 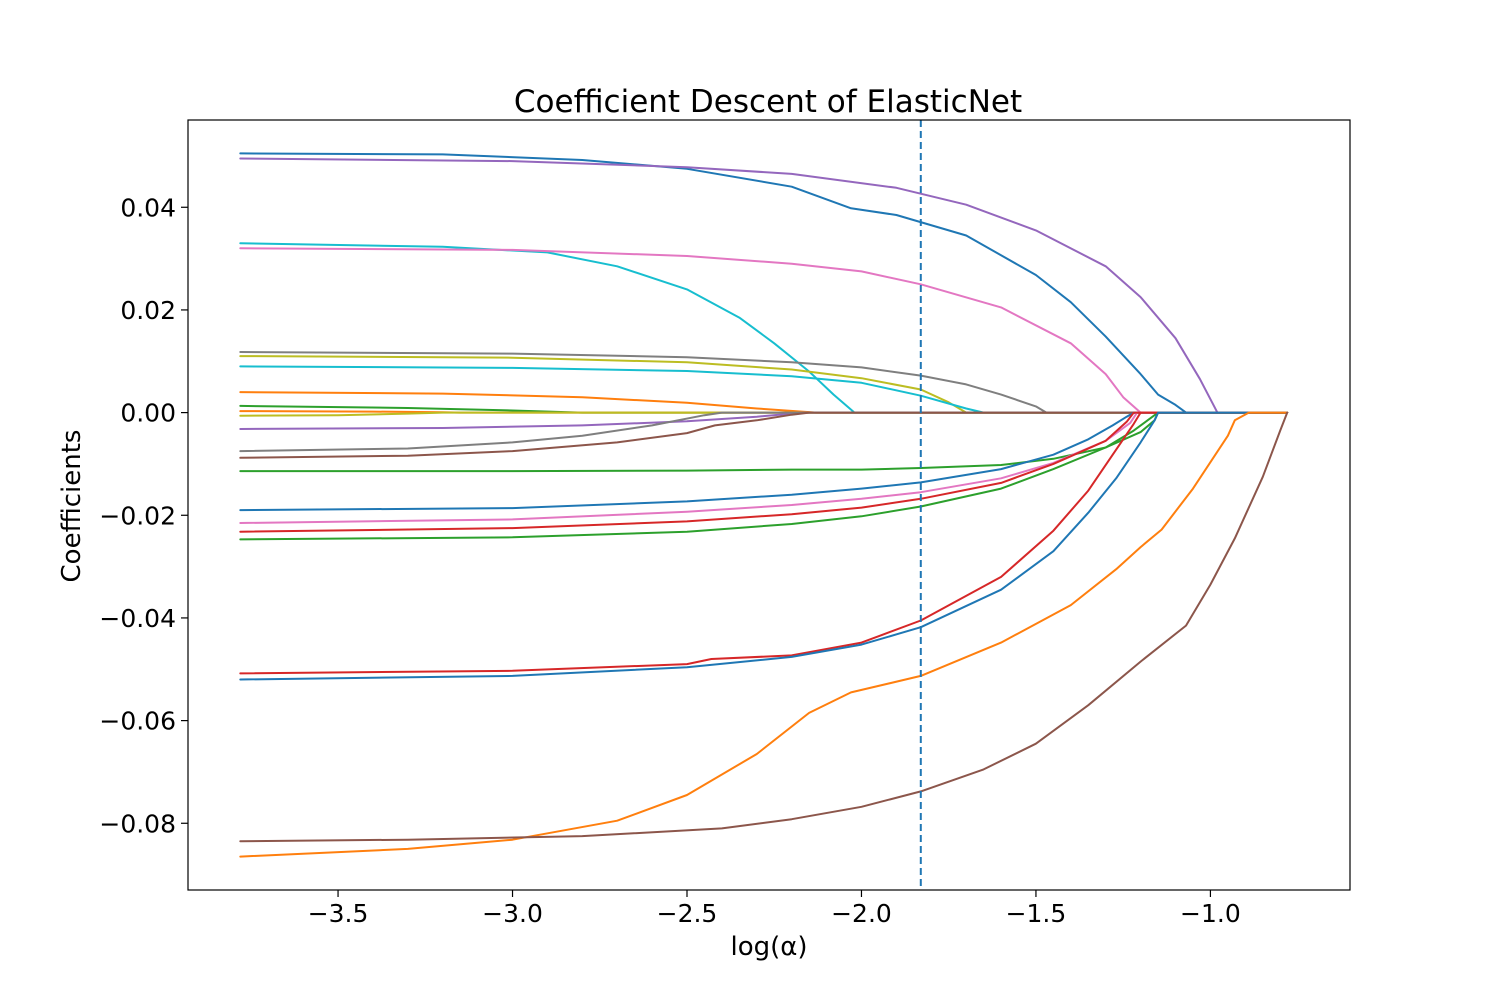 What do you see at coordinates (148, 413) in the screenshot?
I see `y-tick-label: 0.00` at bounding box center [148, 413].